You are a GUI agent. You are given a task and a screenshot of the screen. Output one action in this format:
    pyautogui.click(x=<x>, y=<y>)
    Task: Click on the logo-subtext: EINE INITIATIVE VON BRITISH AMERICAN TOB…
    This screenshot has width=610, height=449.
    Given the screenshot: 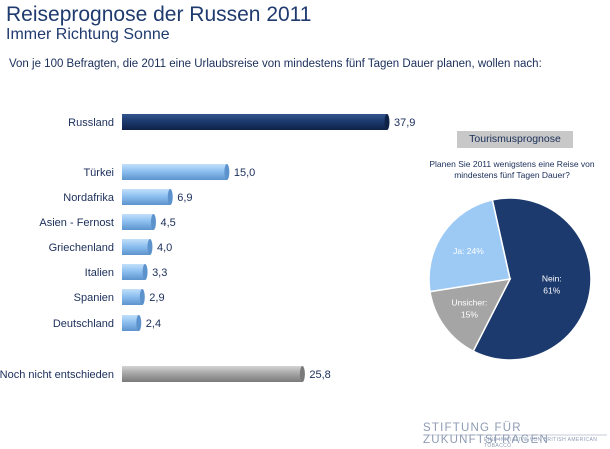 What is the action you would take?
    pyautogui.click(x=541, y=443)
    